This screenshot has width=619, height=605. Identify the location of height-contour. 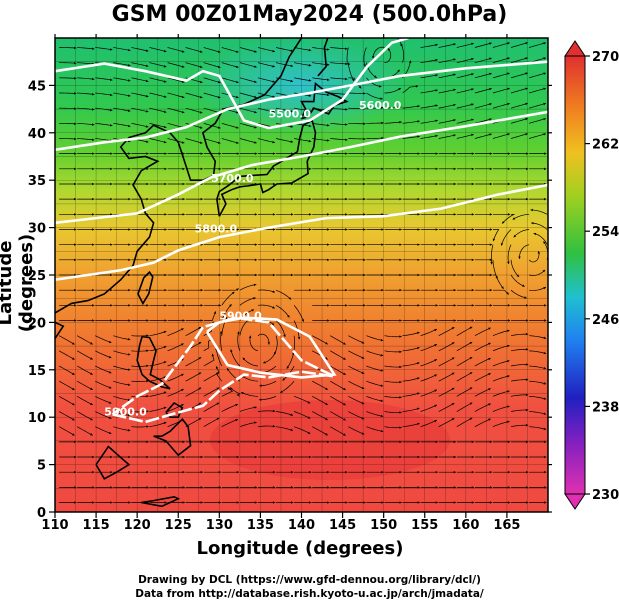
(271, 347).